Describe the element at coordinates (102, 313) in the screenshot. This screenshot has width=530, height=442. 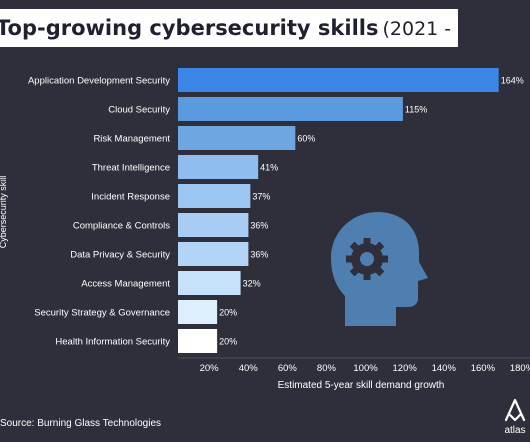
I see `category-label: Security Strategy & Governance` at that location.